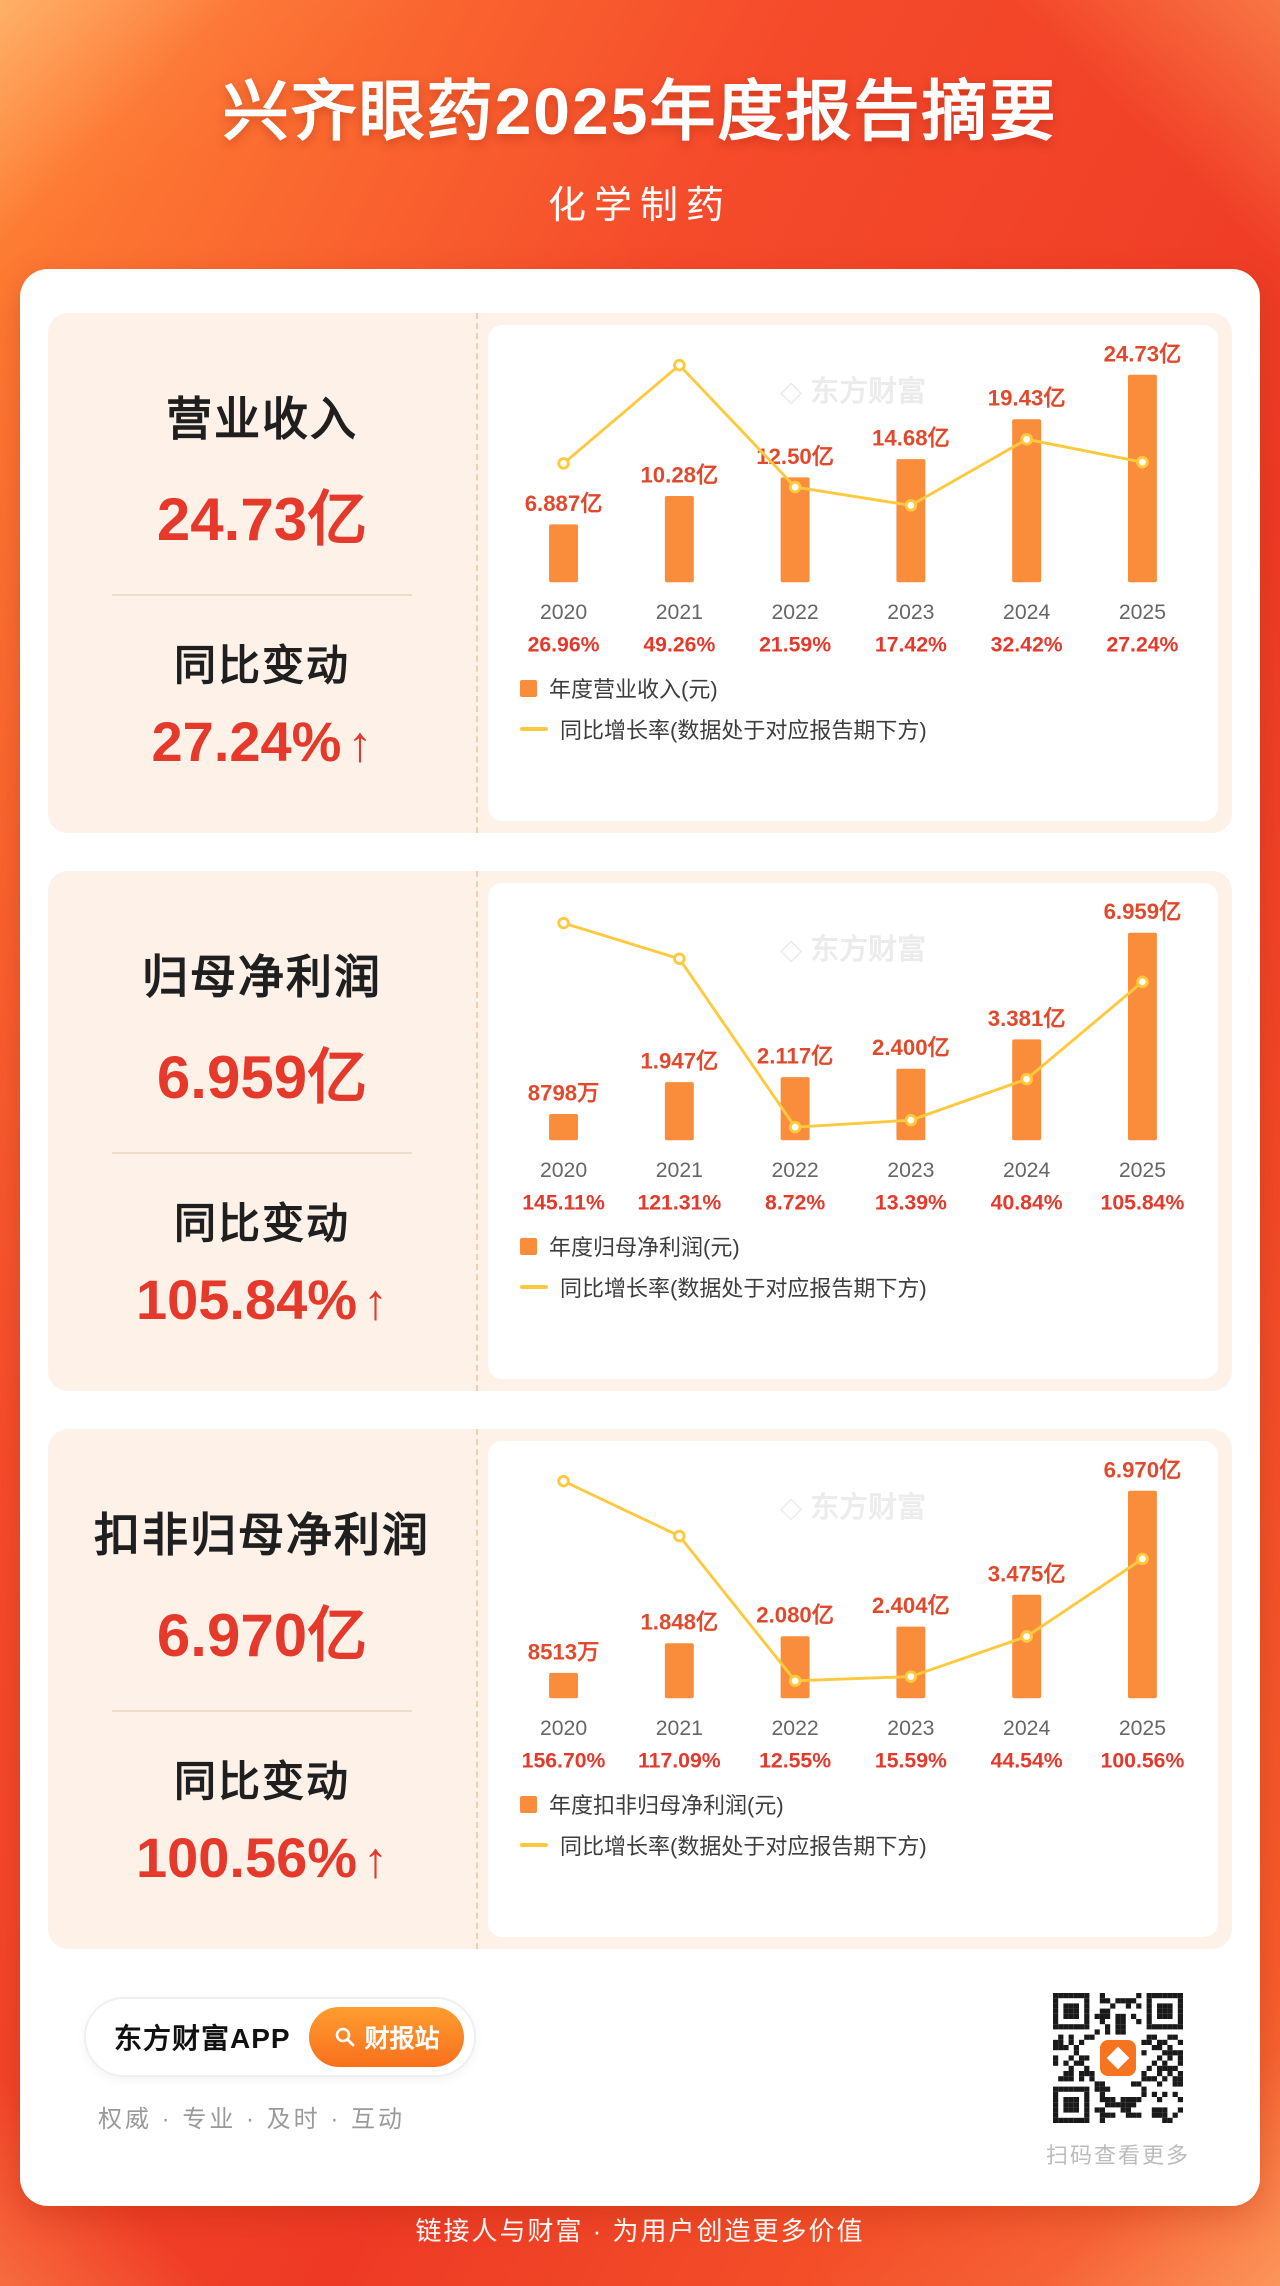 The image size is (1280, 2286). Describe the element at coordinates (679, 1061) in the screenshot. I see `svg-text: 1.947亿` at that location.